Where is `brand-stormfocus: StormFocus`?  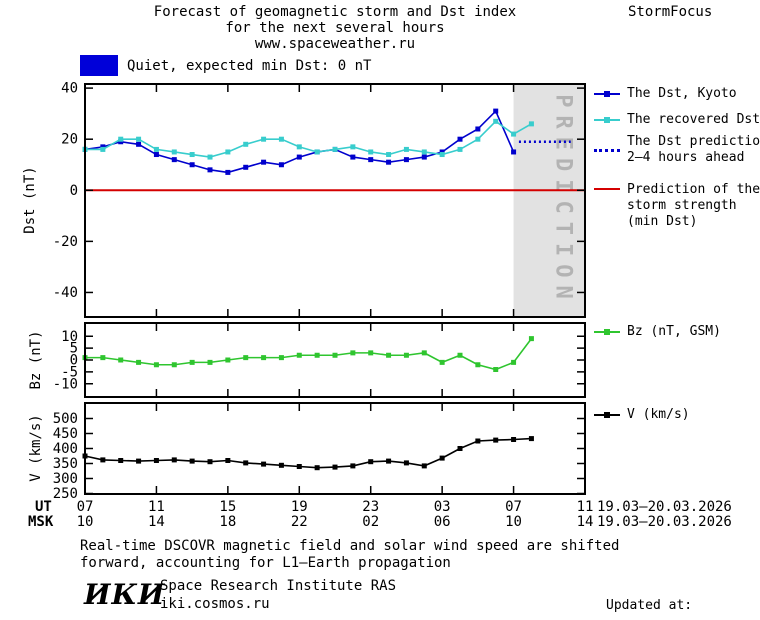 brand-stormfocus: StormFocus is located at coordinates (670, 12).